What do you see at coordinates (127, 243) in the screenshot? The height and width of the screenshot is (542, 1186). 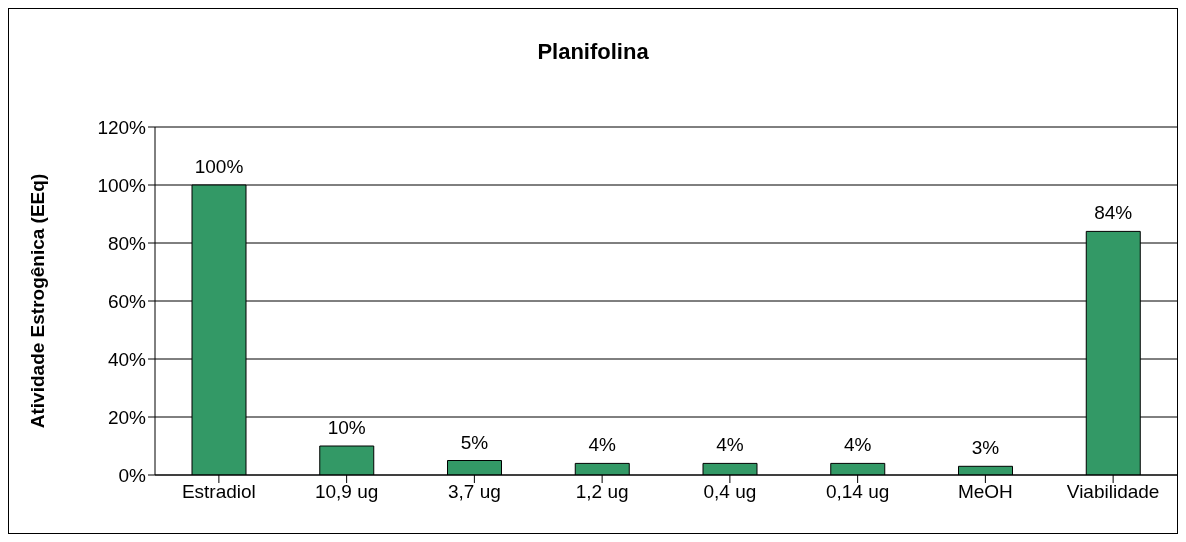 I see `y-tick-label: 80%` at bounding box center [127, 243].